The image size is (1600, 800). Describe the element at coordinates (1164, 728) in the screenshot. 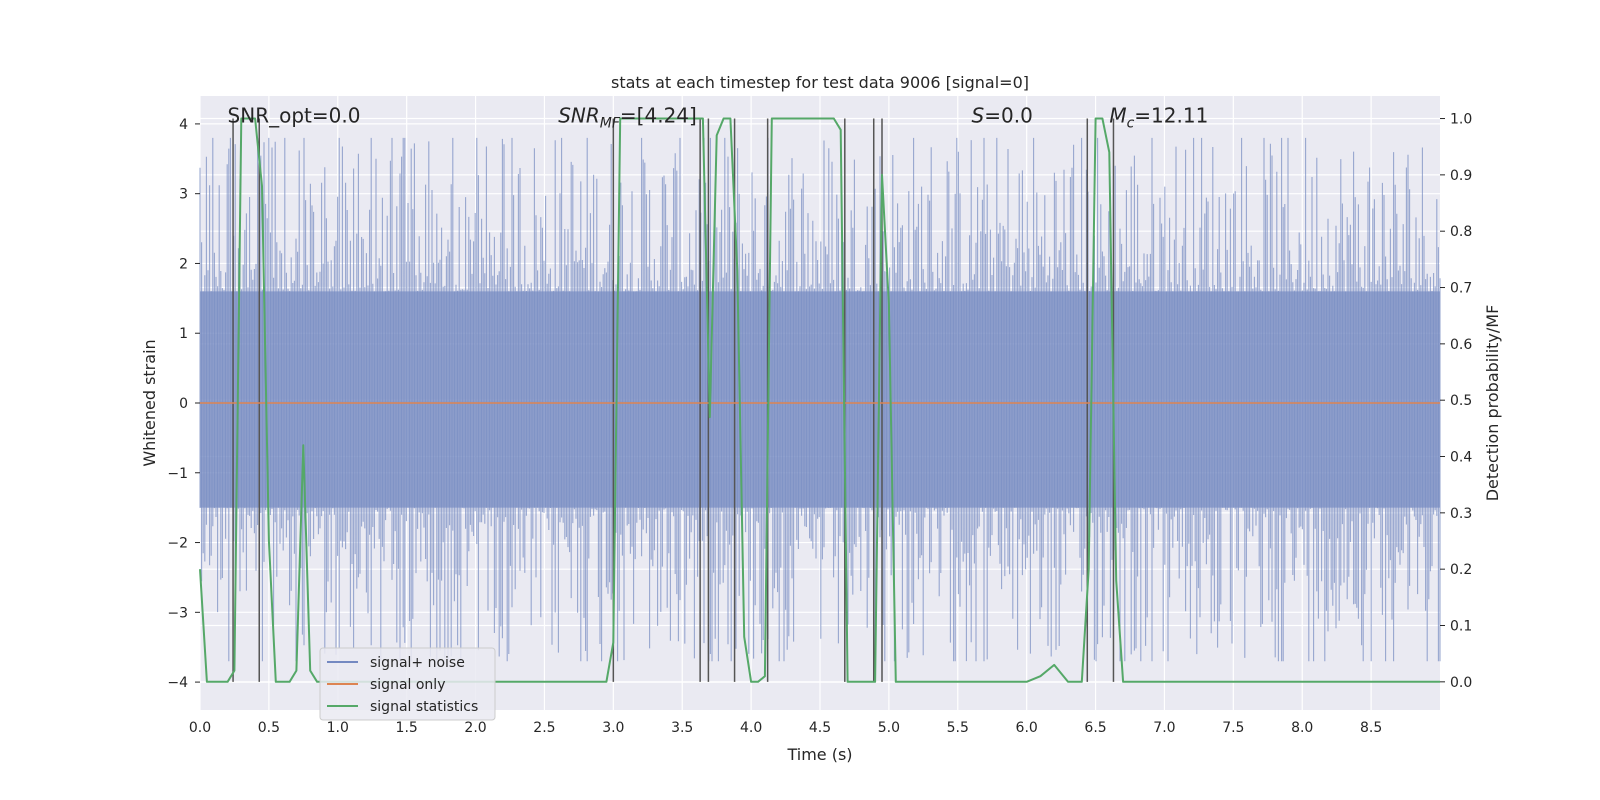

I see `x-tick-label: 7.0` at that location.